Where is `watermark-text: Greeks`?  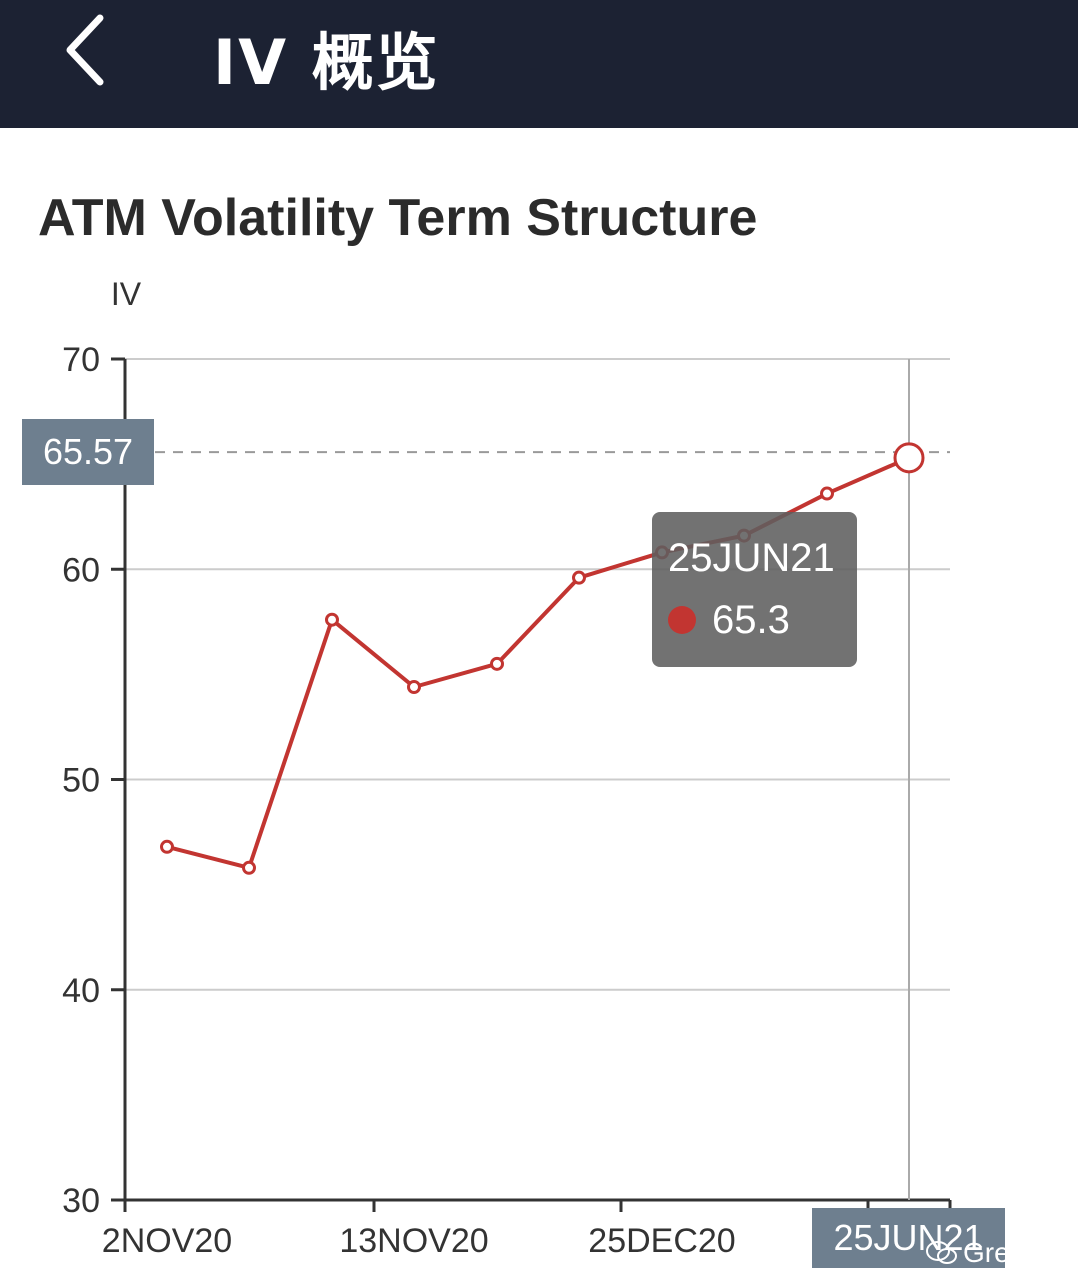 watermark-text: Greeks is located at coordinates (1008, 1252).